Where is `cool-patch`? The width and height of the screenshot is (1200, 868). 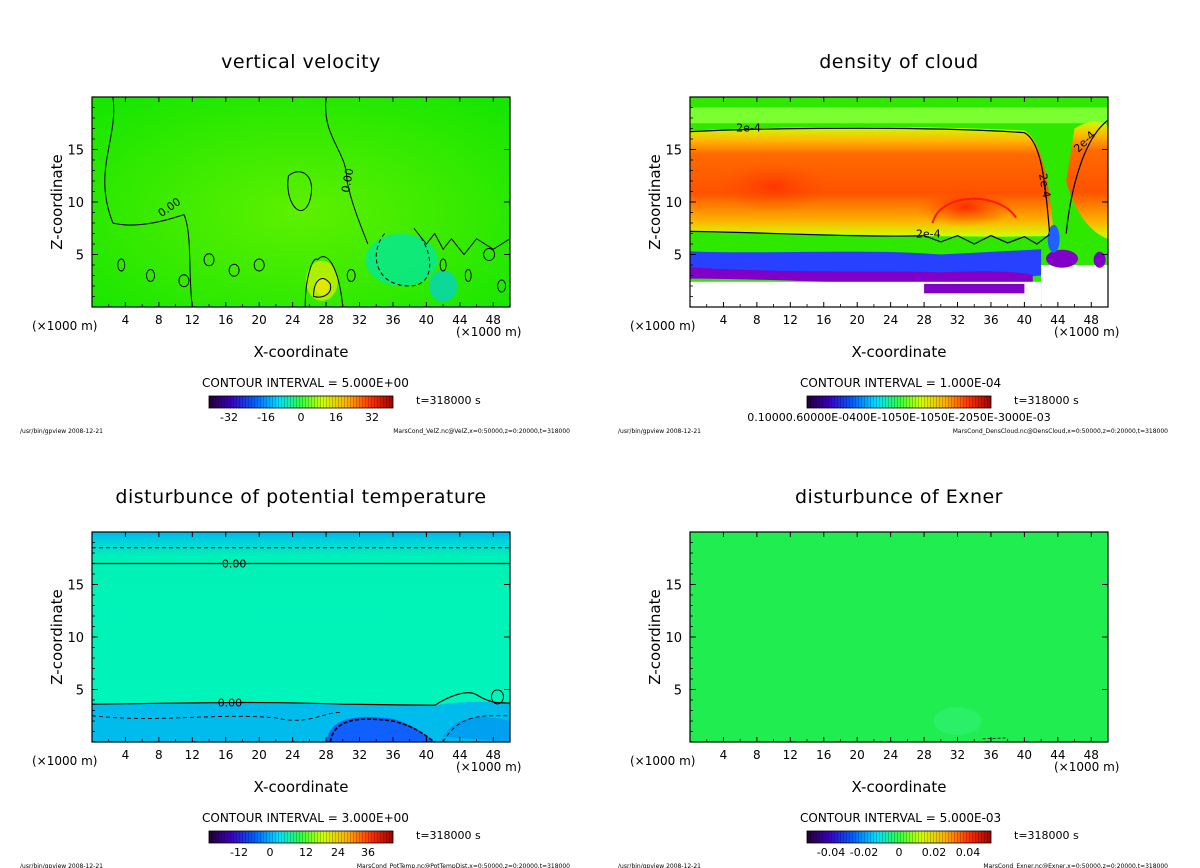
cool-patch is located at coordinates (476, 729).